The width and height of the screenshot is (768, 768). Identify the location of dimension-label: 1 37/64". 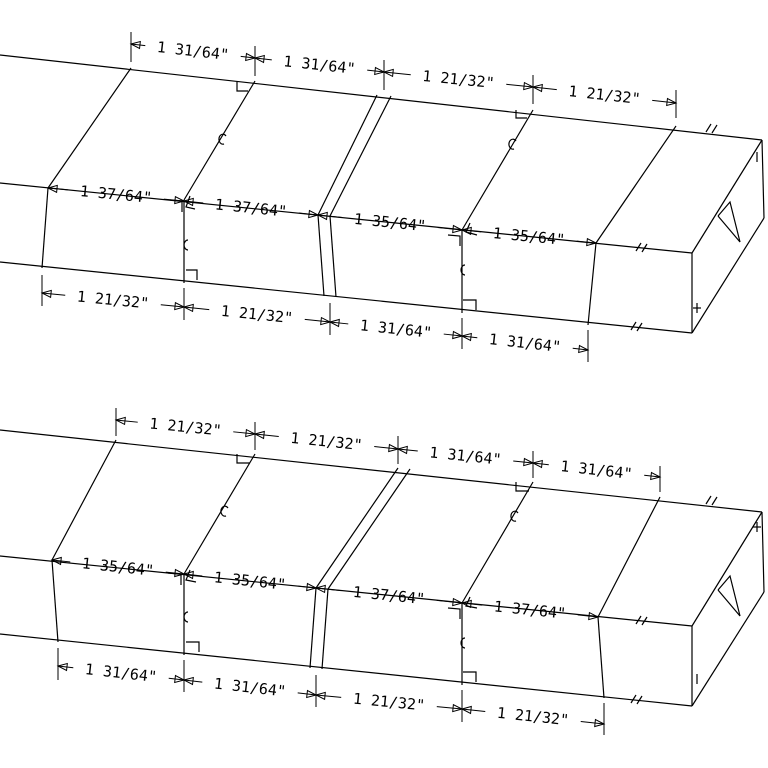
(530, 609).